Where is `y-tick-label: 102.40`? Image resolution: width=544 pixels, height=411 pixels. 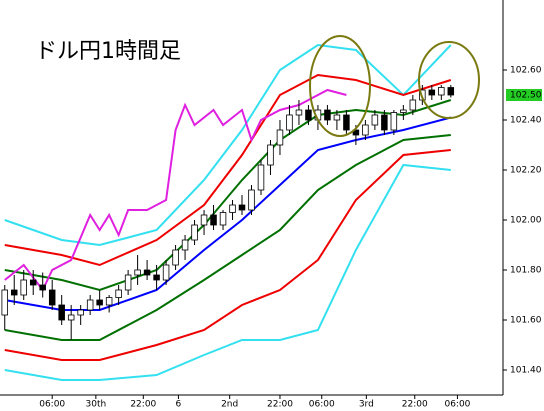 y-tick-label: 102.40 is located at coordinates (526, 121).